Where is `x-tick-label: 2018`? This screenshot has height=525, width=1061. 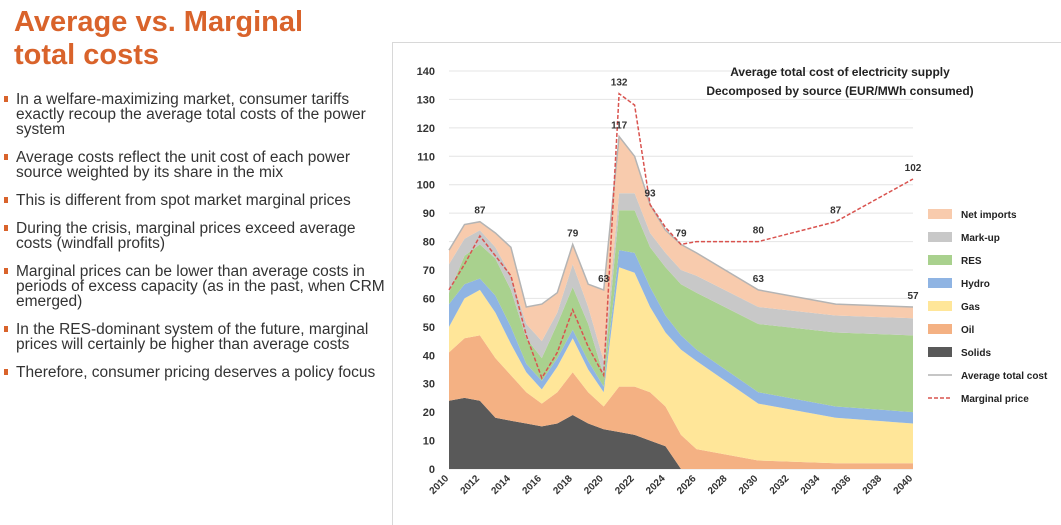
x-tick-label: 2018 is located at coordinates (563, 485).